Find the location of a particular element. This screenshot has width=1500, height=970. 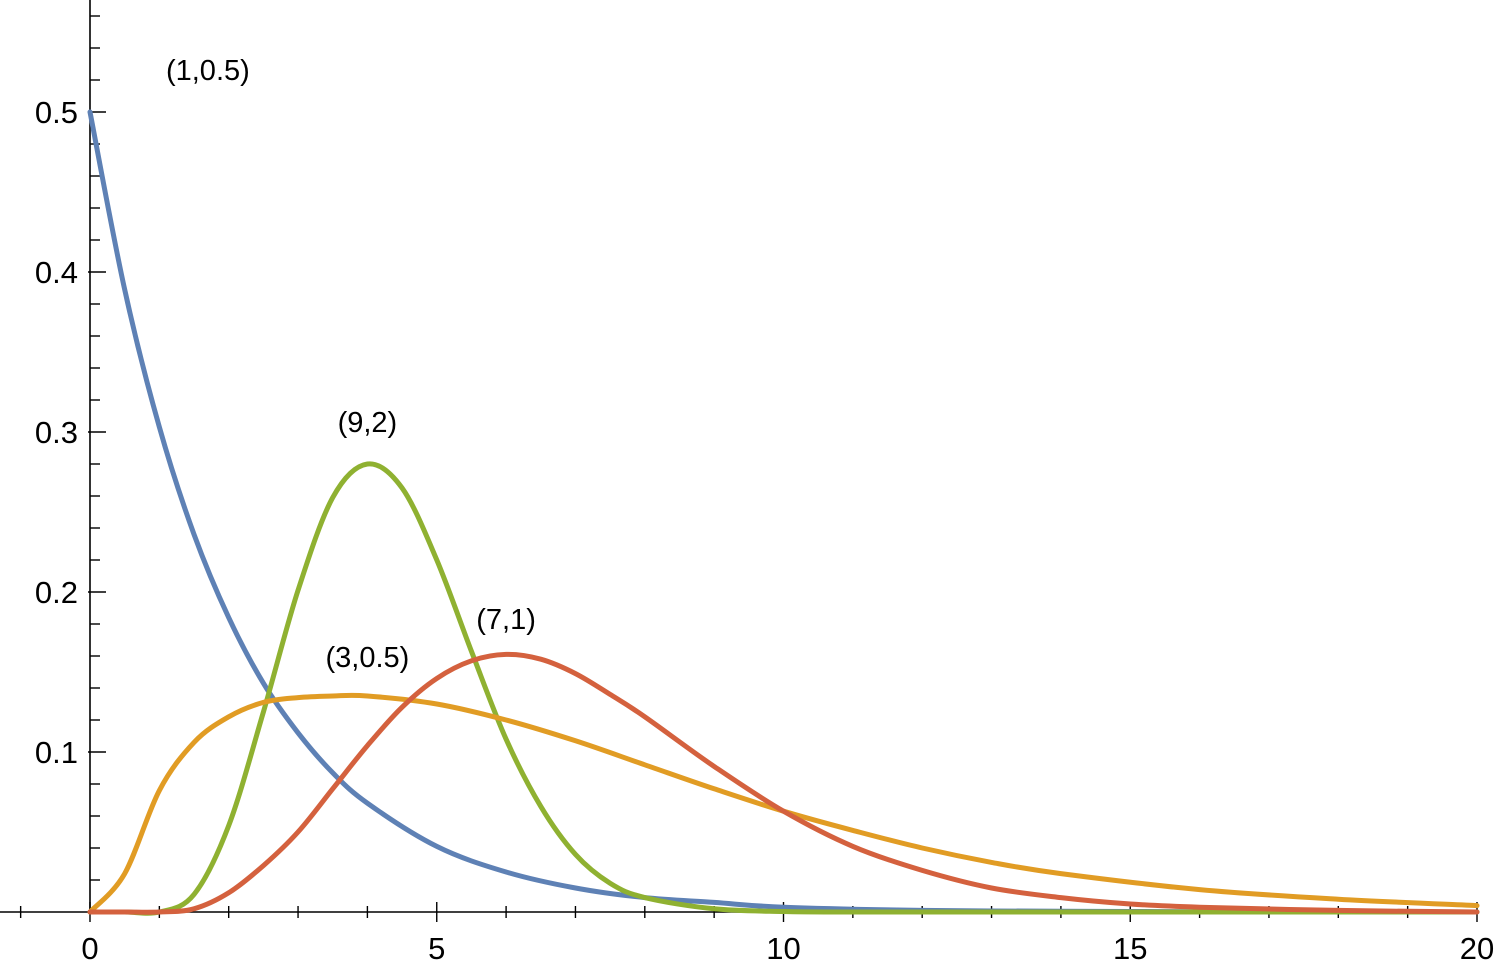

y-tick-label: 0.3 is located at coordinates (56, 432).